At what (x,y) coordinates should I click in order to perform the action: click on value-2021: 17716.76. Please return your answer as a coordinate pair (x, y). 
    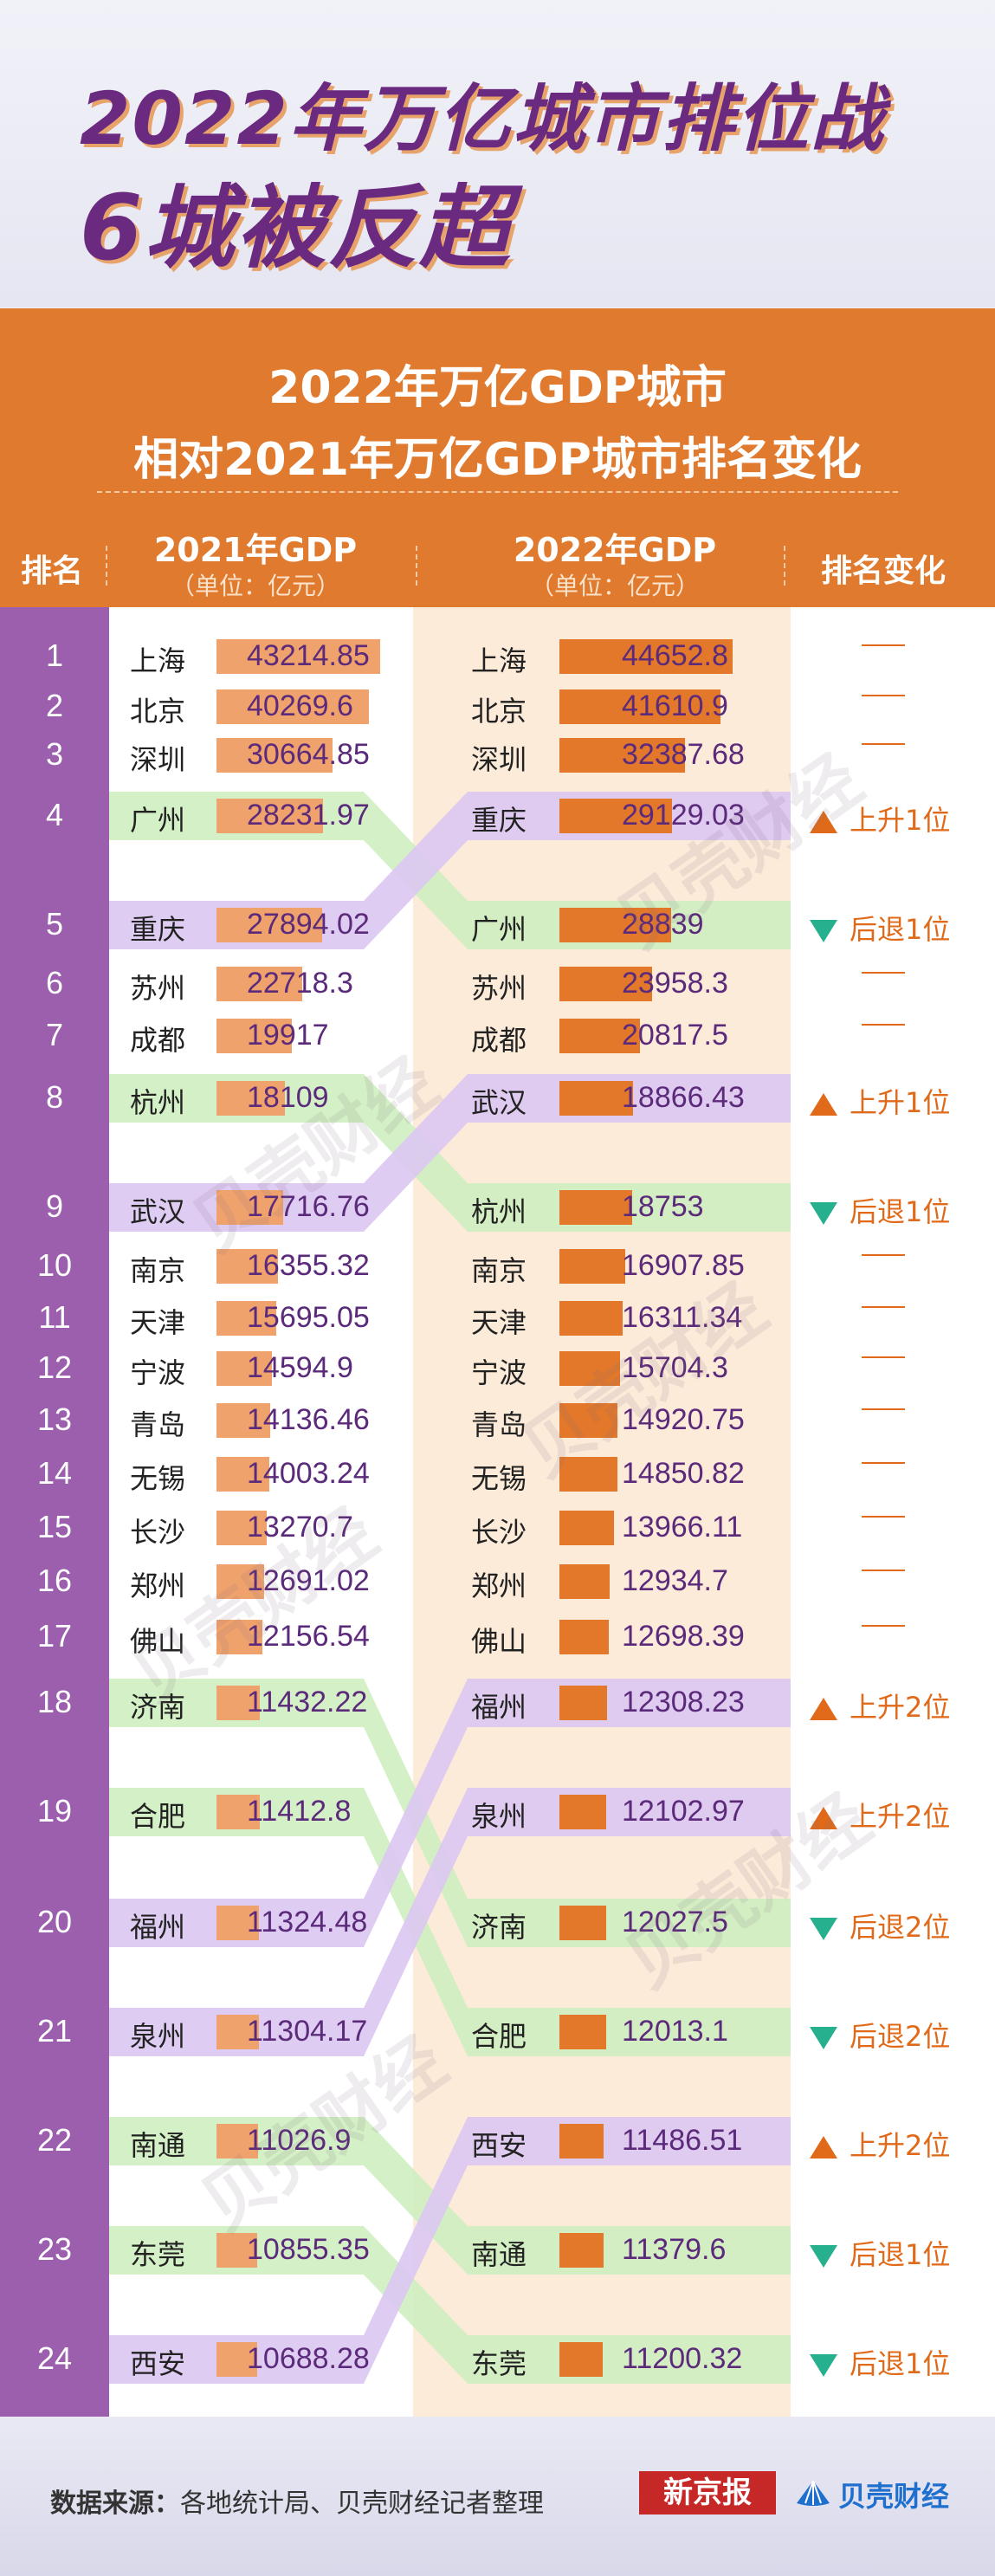
    Looking at the image, I should click on (308, 1206).